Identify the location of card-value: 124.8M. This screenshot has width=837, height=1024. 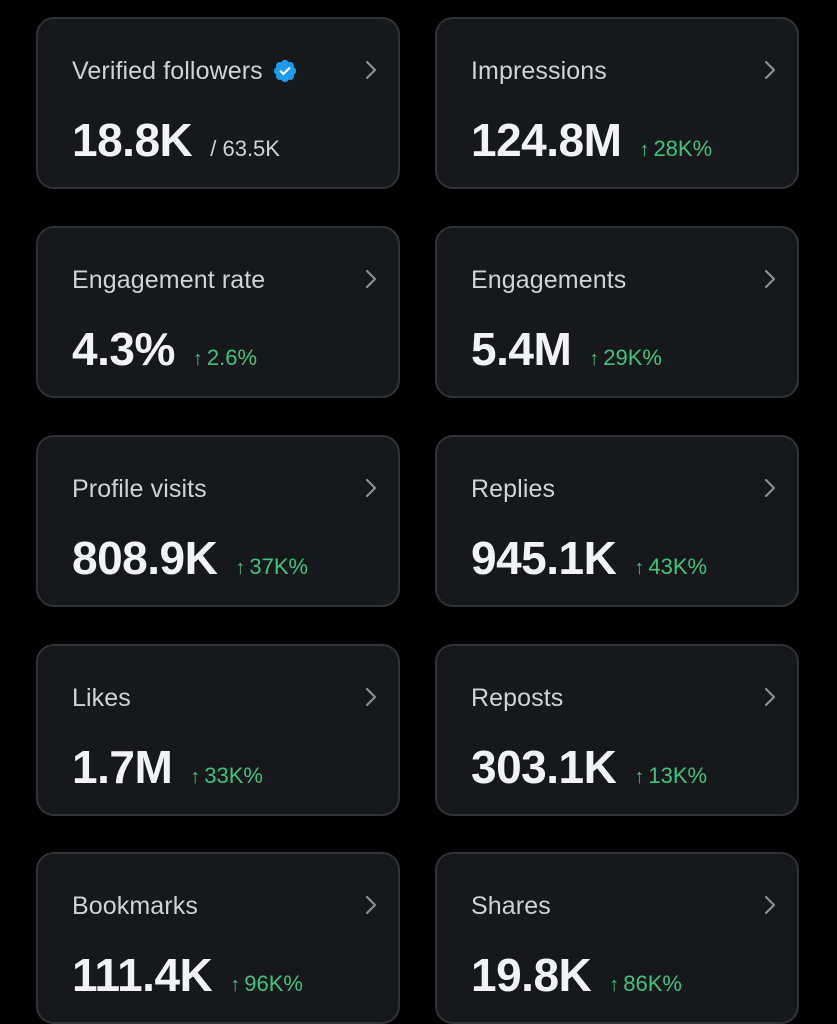
(546, 140).